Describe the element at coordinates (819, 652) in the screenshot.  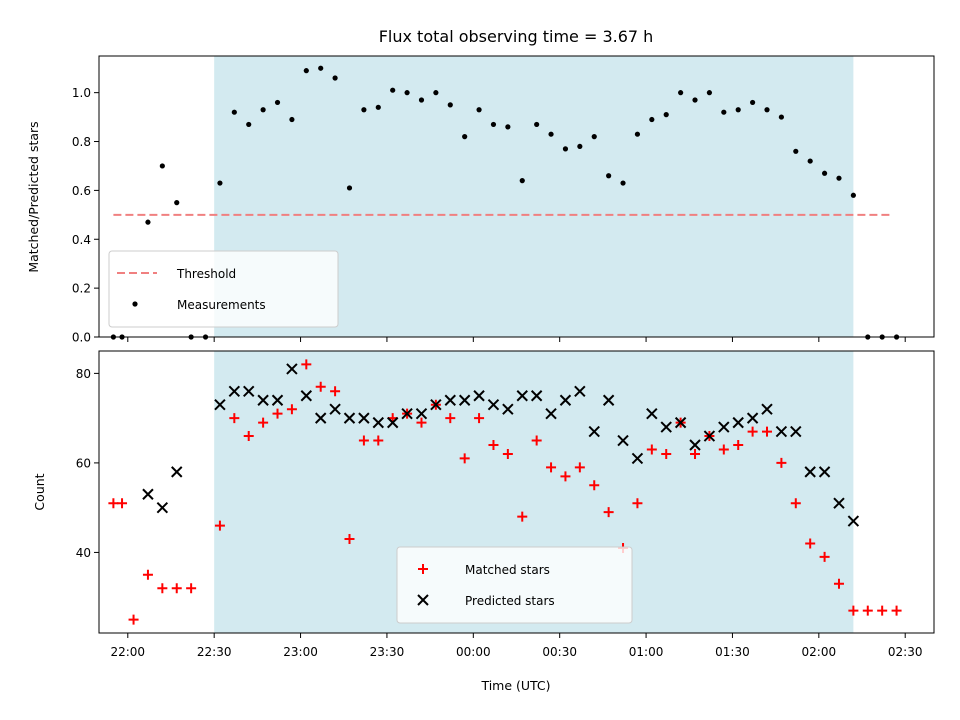
I see `x-tick-label: 02:00` at that location.